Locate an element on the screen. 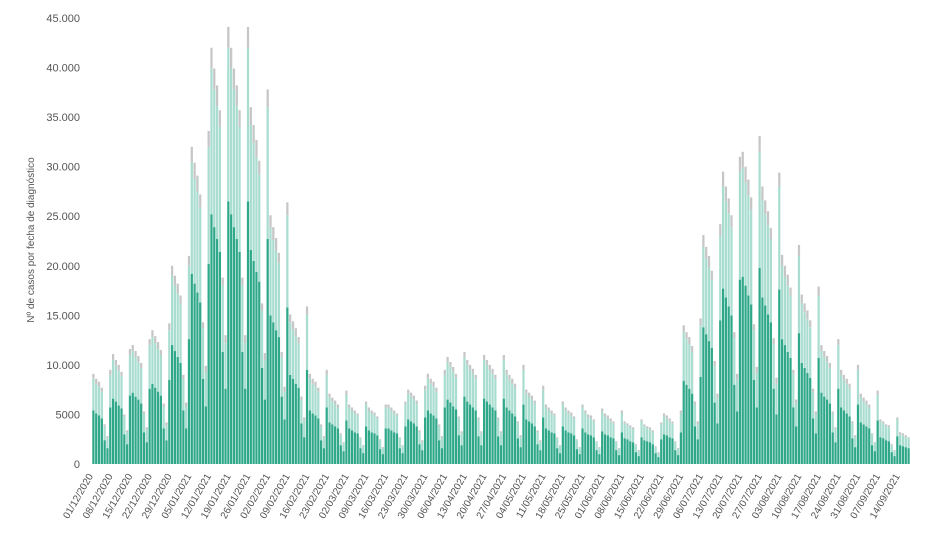 The height and width of the screenshot is (558, 940). y-tick-label: 25.000 is located at coordinates (63, 217).